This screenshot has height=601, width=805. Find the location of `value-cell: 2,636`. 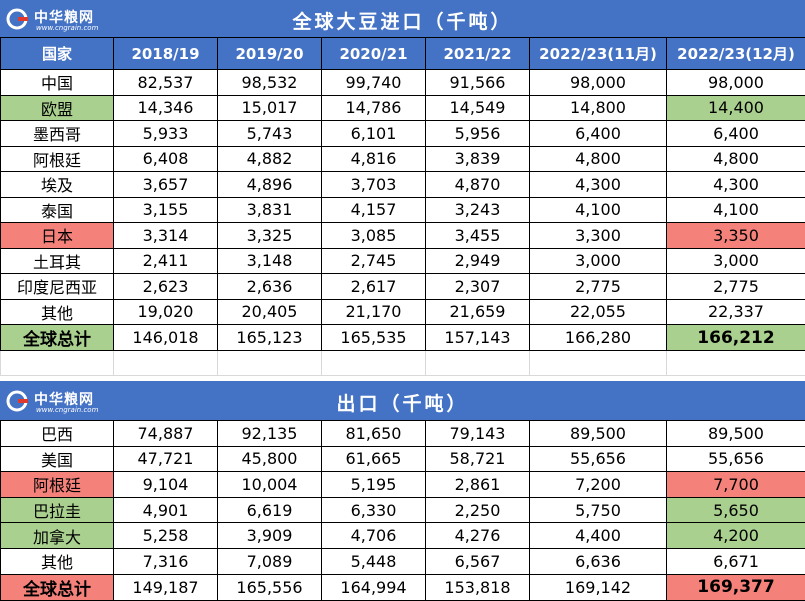

value-cell: 2,636 is located at coordinates (270, 287).